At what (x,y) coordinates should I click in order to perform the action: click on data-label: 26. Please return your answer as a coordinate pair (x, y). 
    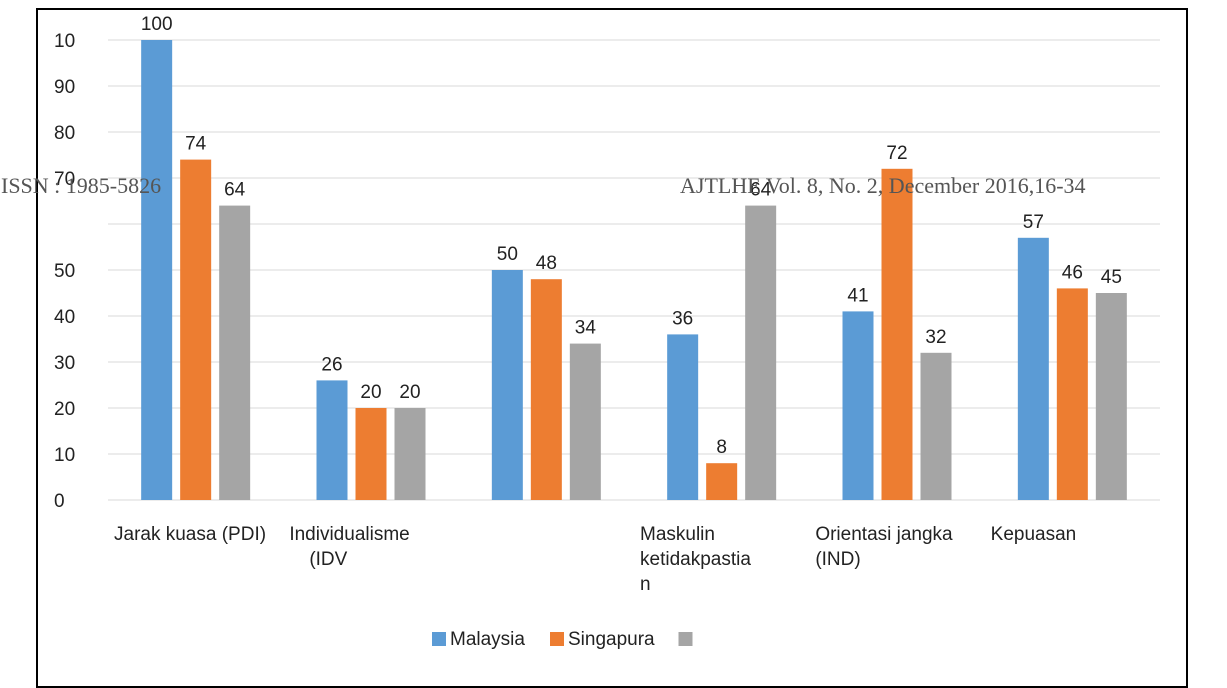
    Looking at the image, I should click on (331, 364).